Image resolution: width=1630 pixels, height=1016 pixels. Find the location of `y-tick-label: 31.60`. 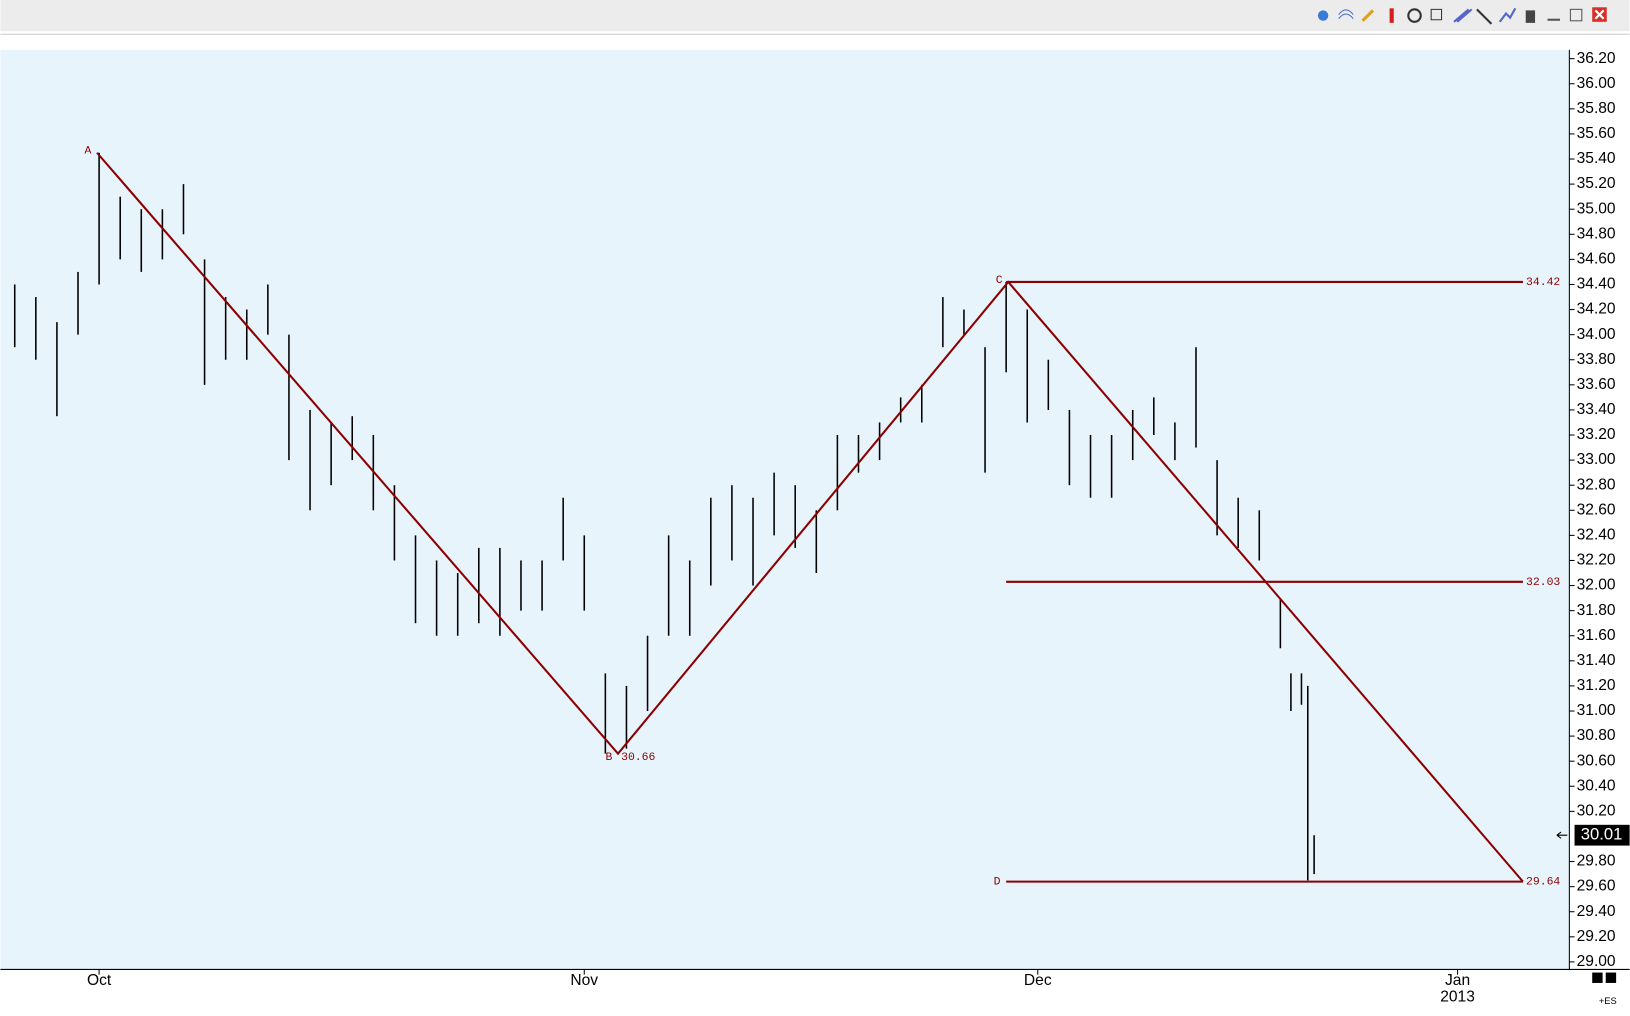

y-tick-label: 31.60 is located at coordinates (1596, 635).